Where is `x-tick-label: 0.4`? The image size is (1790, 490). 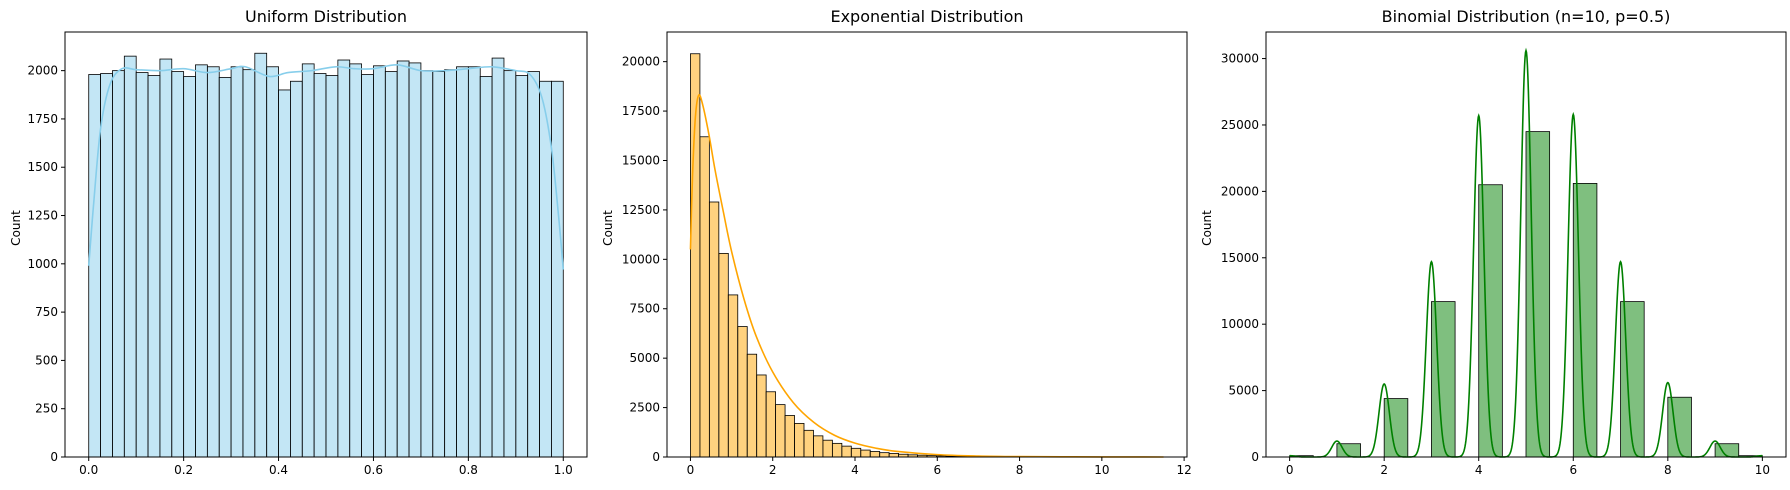 x-tick-label: 0.4 is located at coordinates (278, 470).